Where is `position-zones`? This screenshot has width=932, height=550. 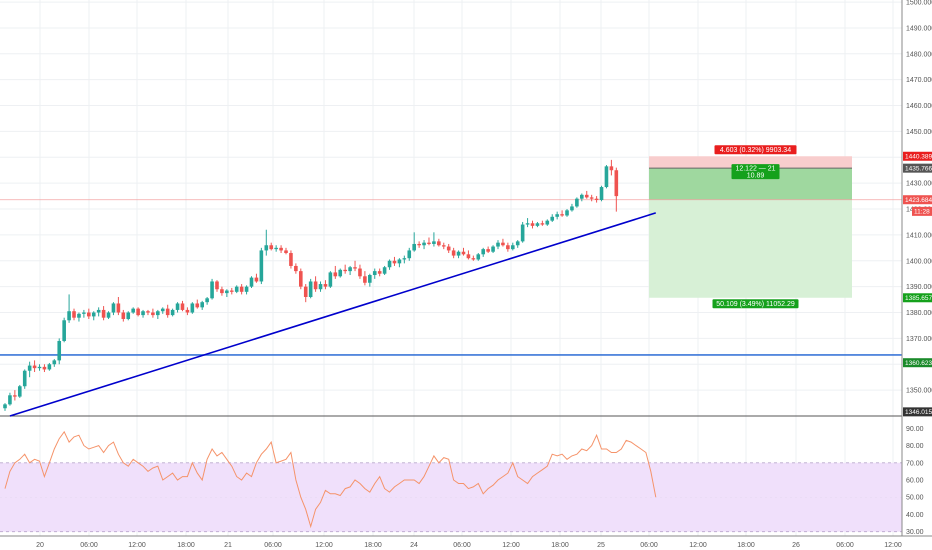
position-zones is located at coordinates (750, 227).